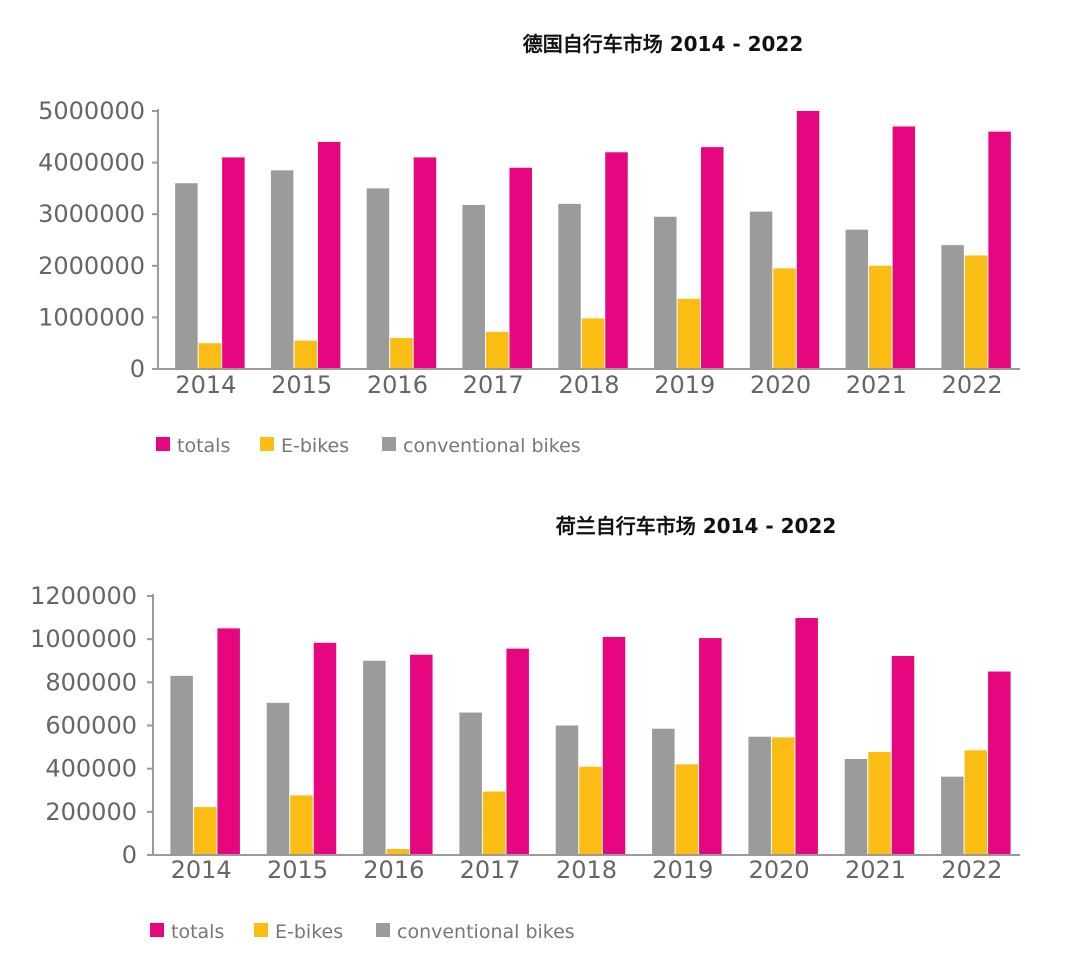 The width and height of the screenshot is (1080, 969). I want to click on netherlands-bar-ebikes-2020, so click(783, 796).